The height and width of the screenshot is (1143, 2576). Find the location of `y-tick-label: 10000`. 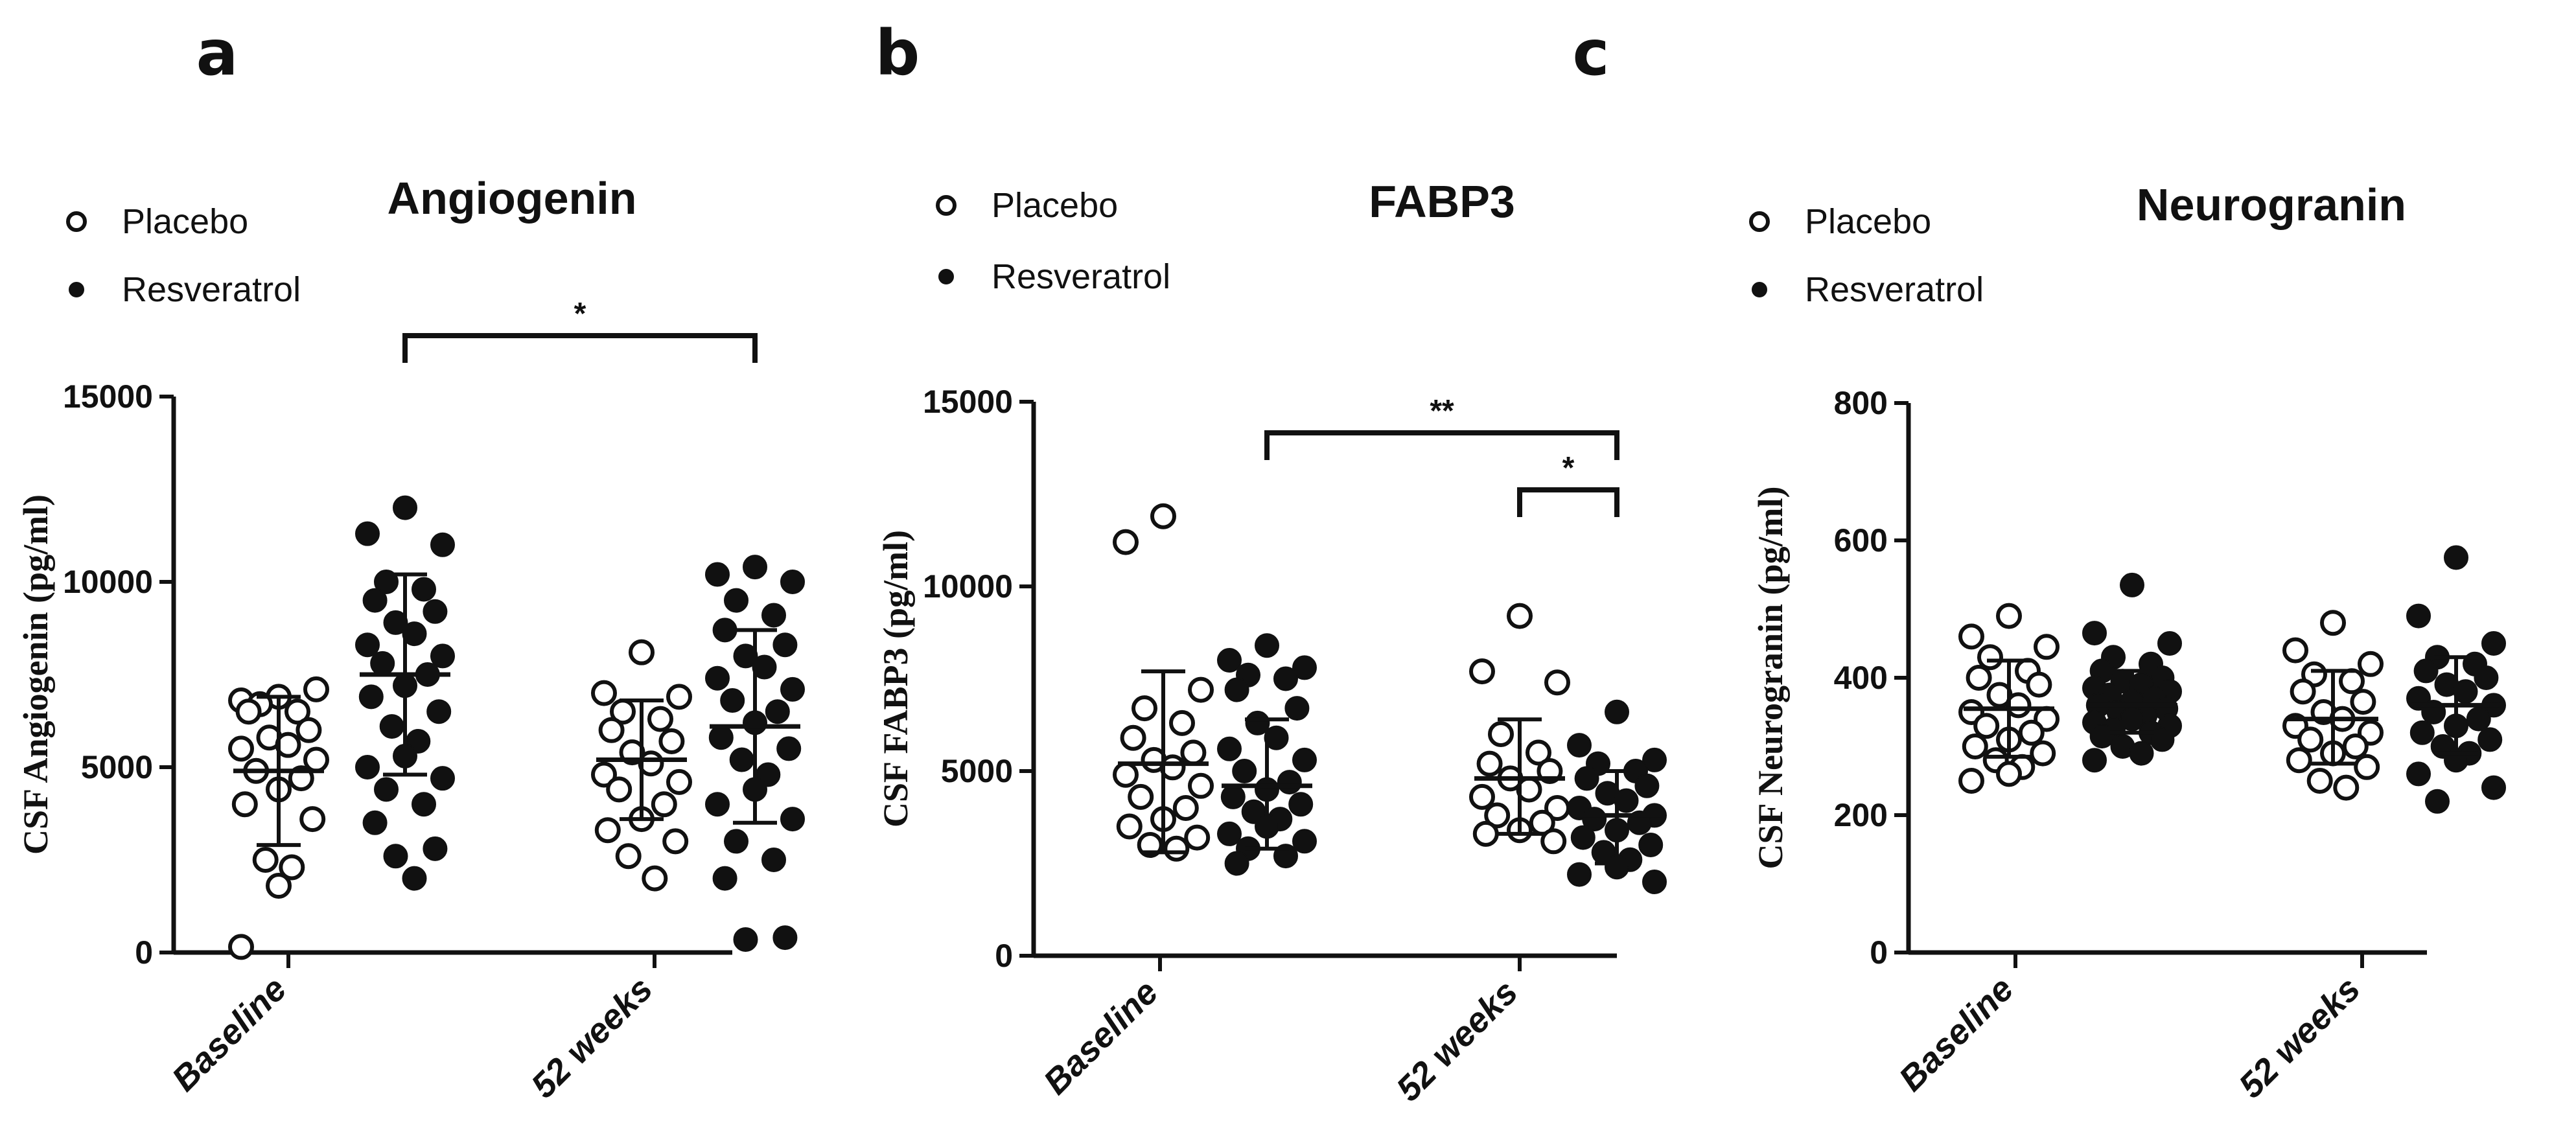

y-tick-label: 10000 is located at coordinates (968, 586).